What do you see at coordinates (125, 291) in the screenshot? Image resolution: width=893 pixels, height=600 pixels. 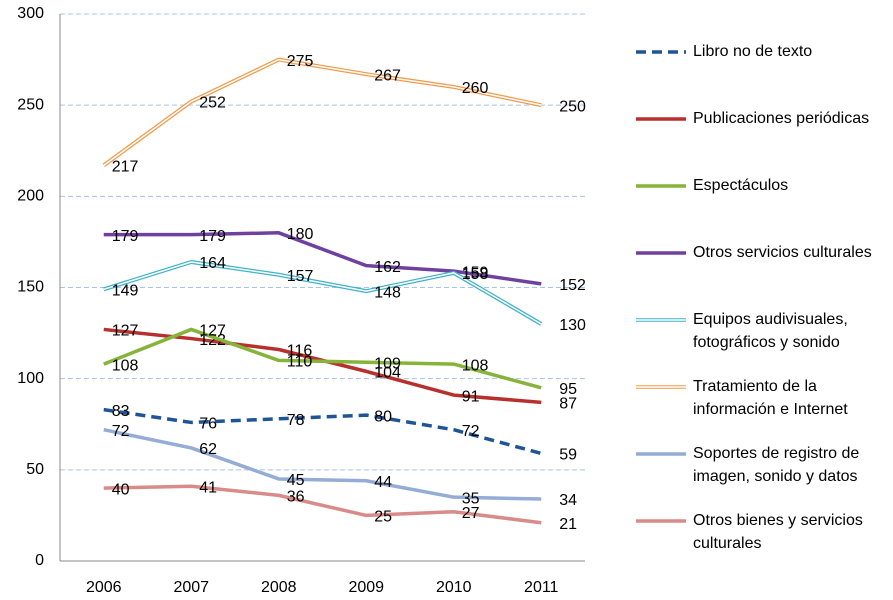 I see `data-label: 149` at bounding box center [125, 291].